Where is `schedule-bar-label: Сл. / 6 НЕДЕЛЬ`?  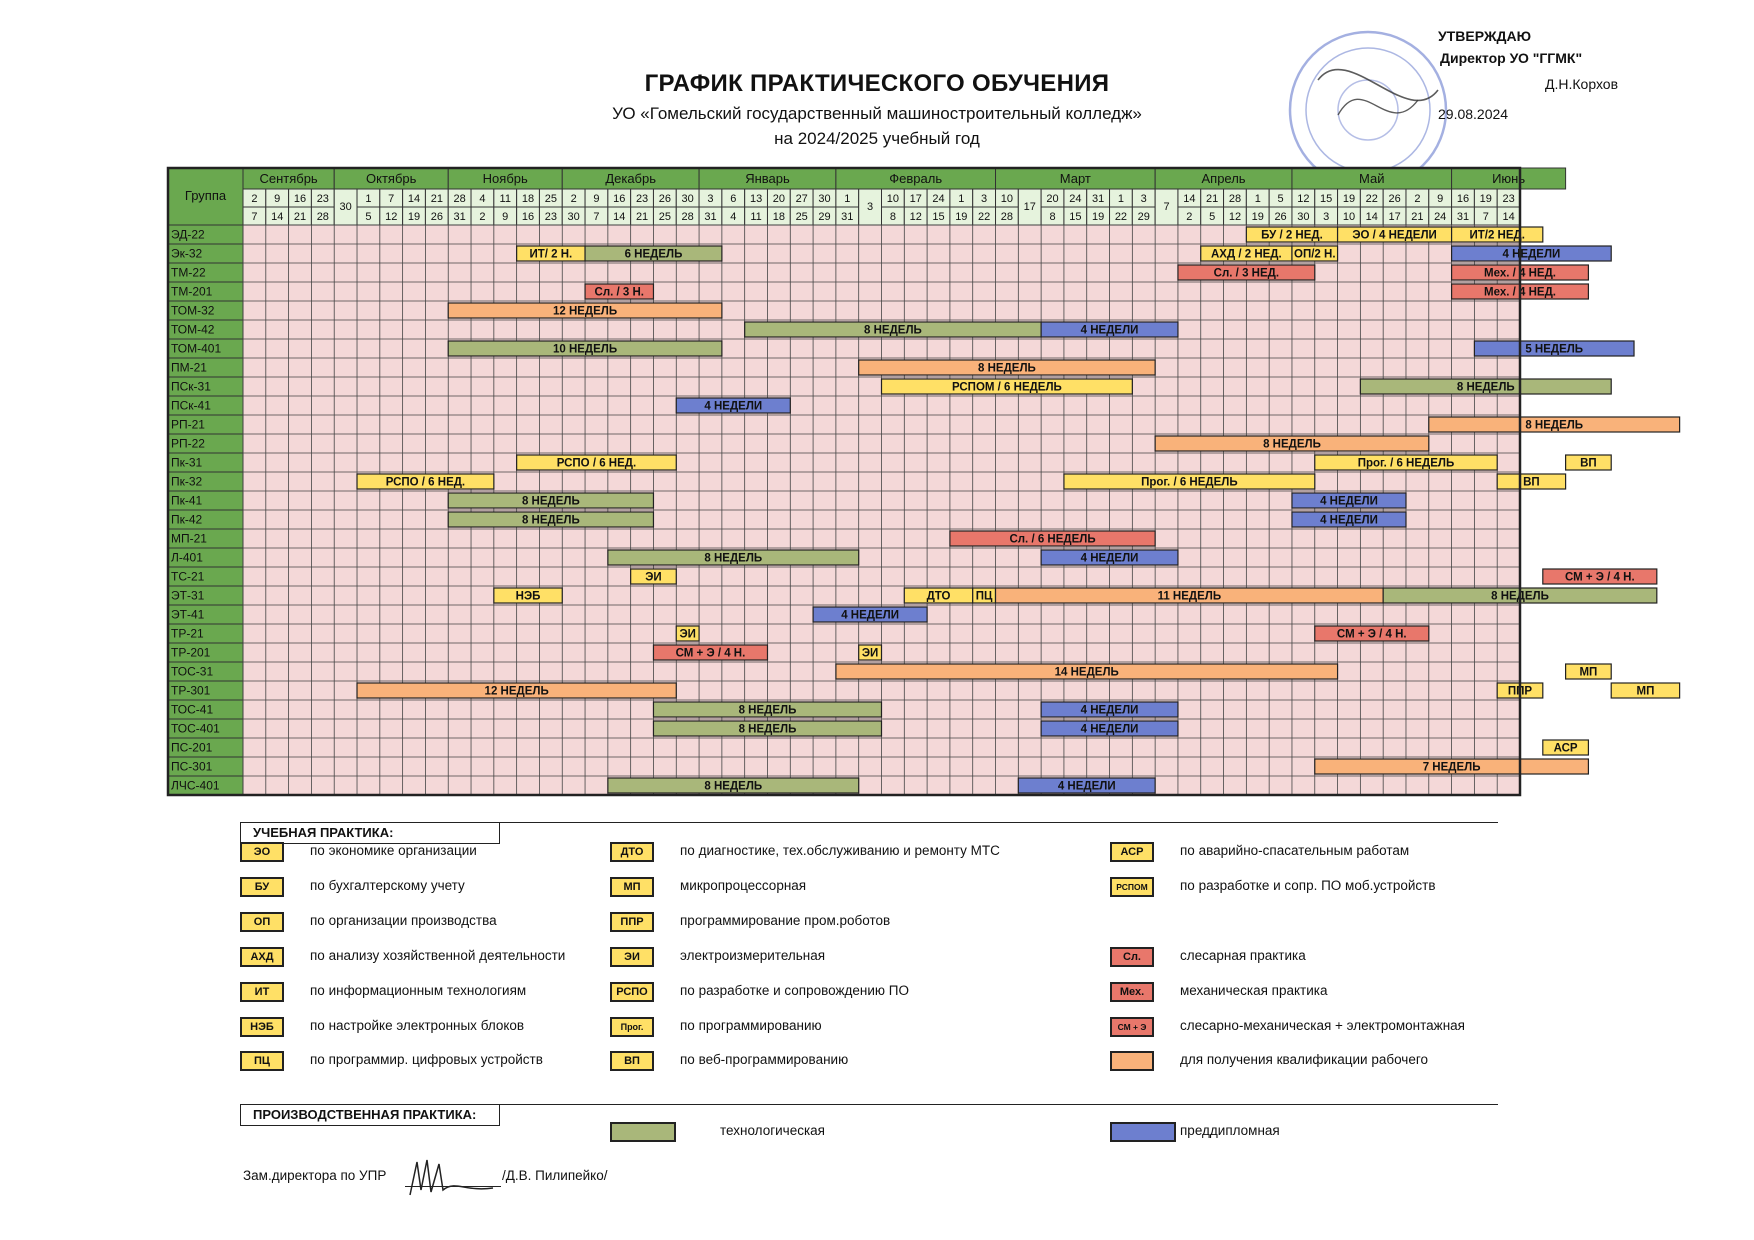 schedule-bar-label: Сл. / 6 НЕДЕЛЬ is located at coordinates (1052, 540).